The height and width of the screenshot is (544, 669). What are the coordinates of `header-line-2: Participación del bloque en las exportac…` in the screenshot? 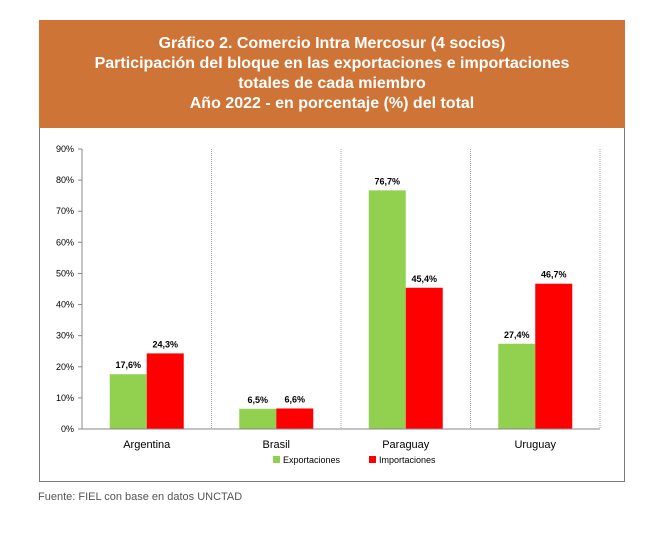 It's located at (332, 63).